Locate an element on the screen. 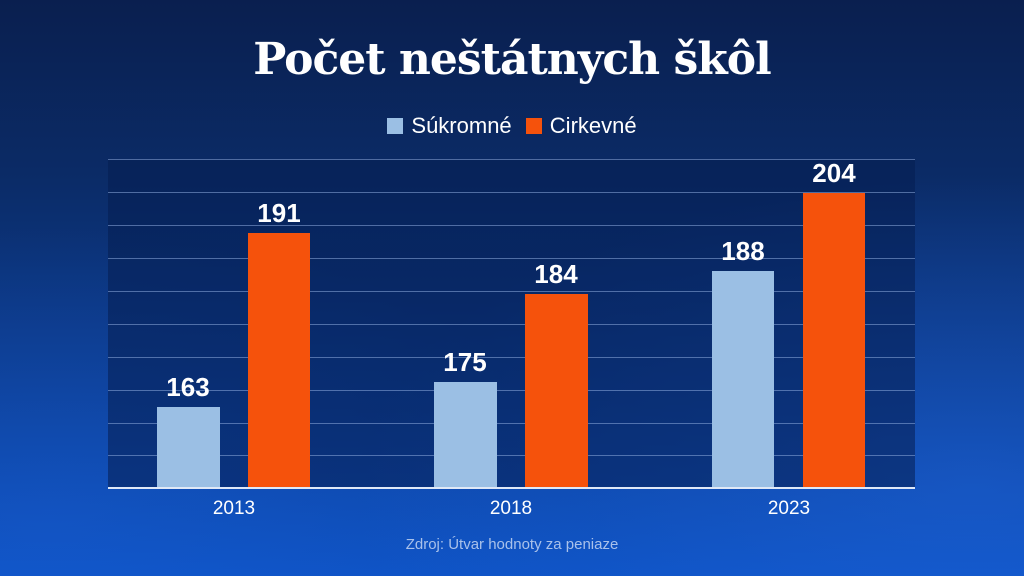  bar-label-2013-church: 191 is located at coordinates (279, 213).